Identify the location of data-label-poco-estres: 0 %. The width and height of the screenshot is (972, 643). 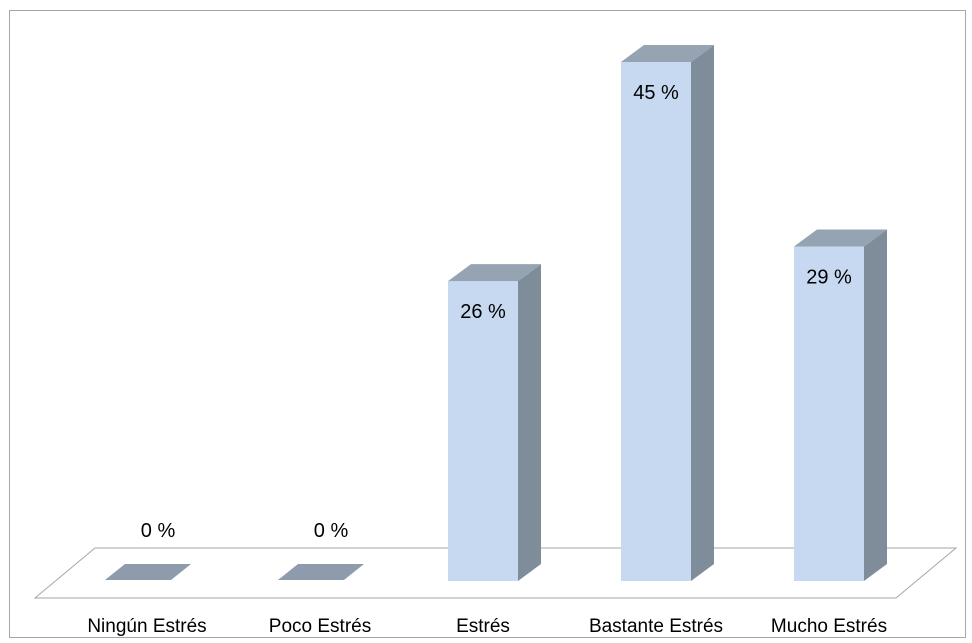
(331, 531).